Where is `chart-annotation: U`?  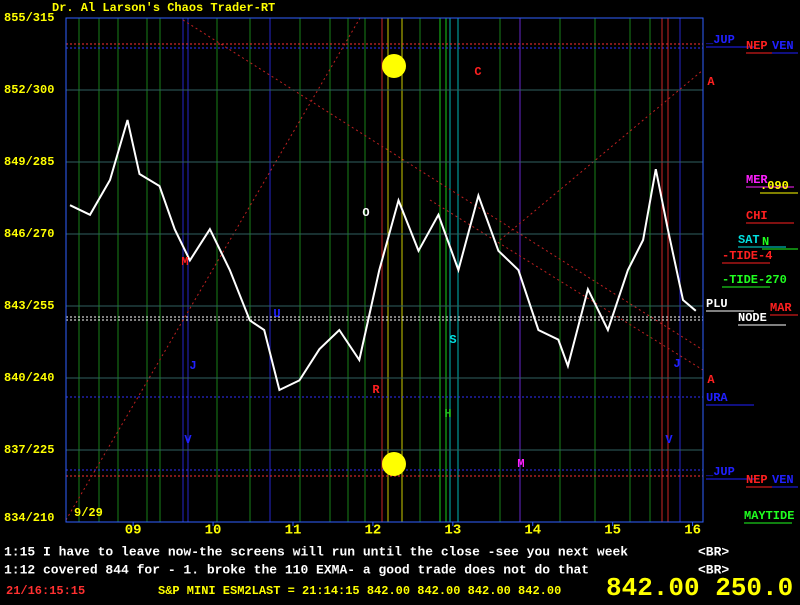 chart-annotation: U is located at coordinates (276, 314).